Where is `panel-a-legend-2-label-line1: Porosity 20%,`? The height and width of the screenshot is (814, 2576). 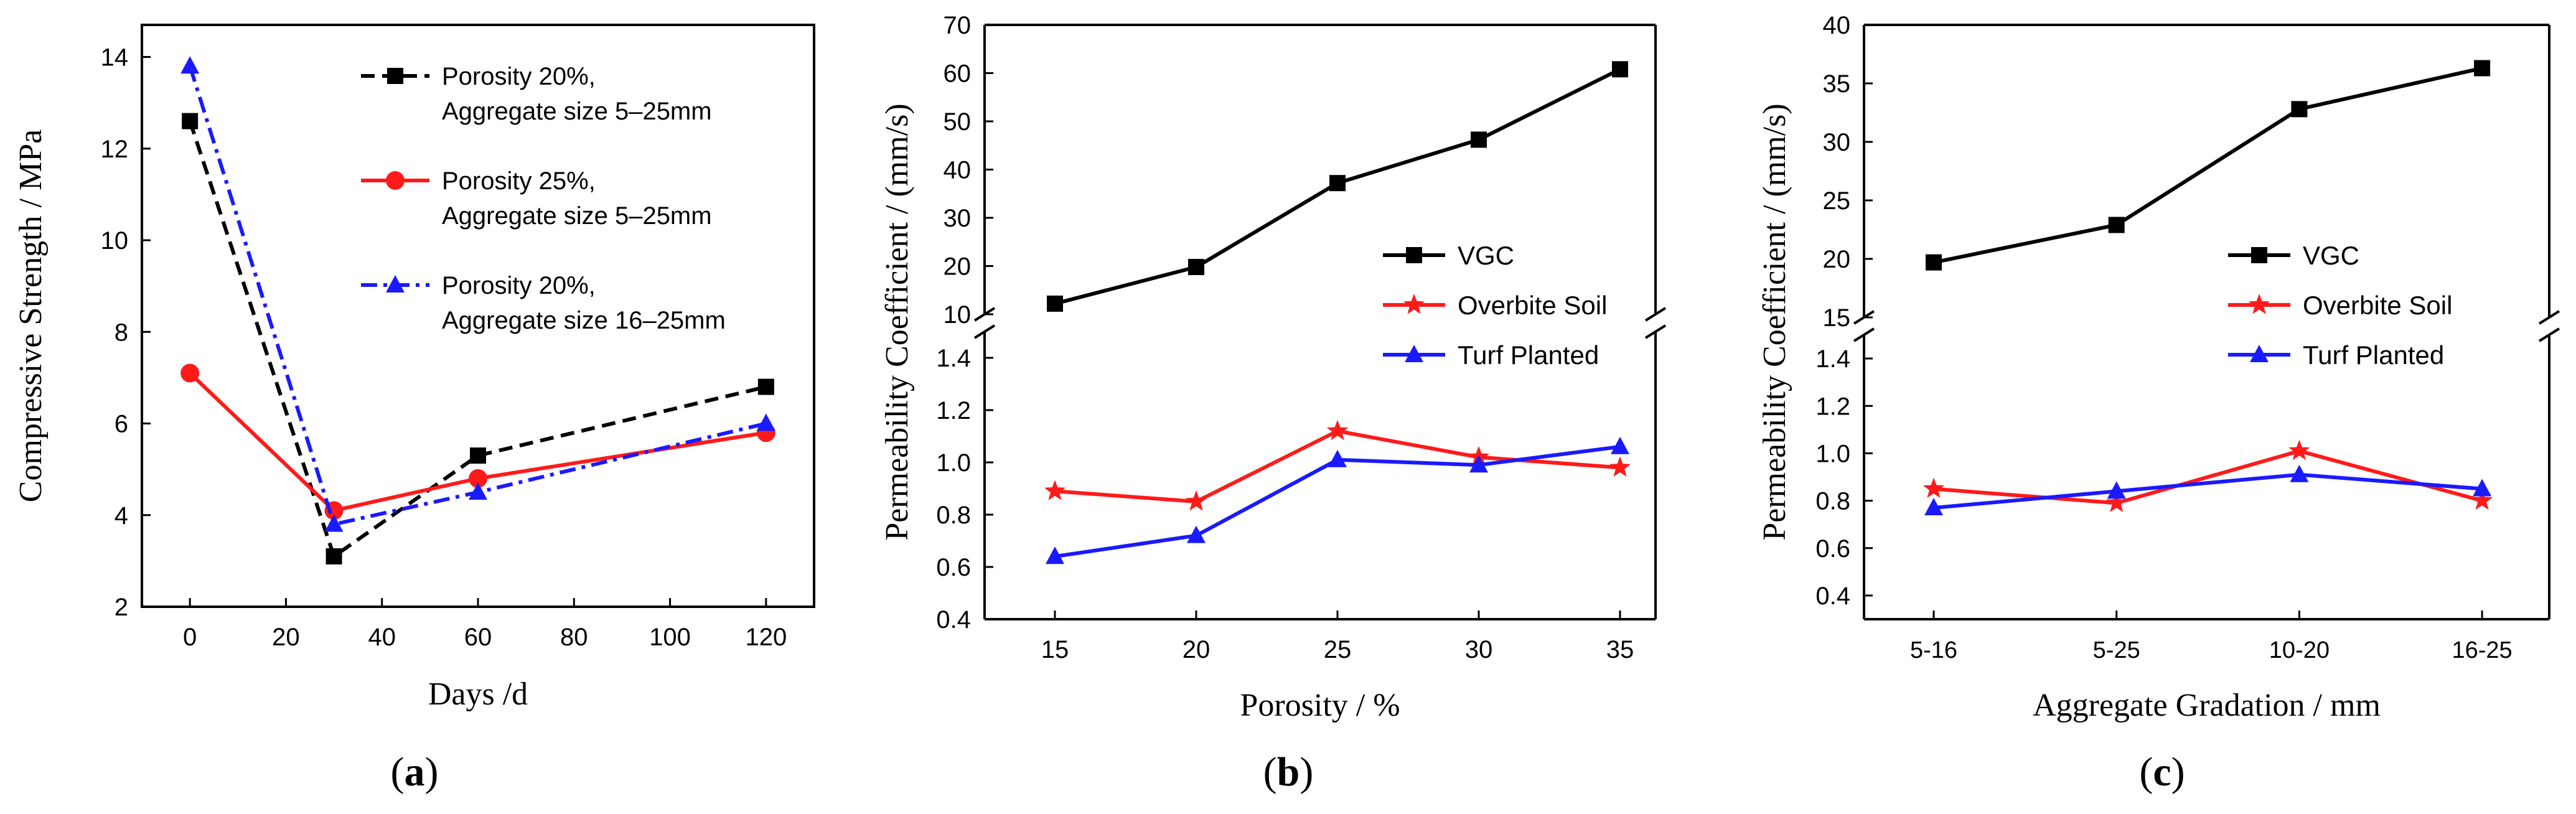 panel-a-legend-2-label-line1: Porosity 20%, is located at coordinates (519, 285).